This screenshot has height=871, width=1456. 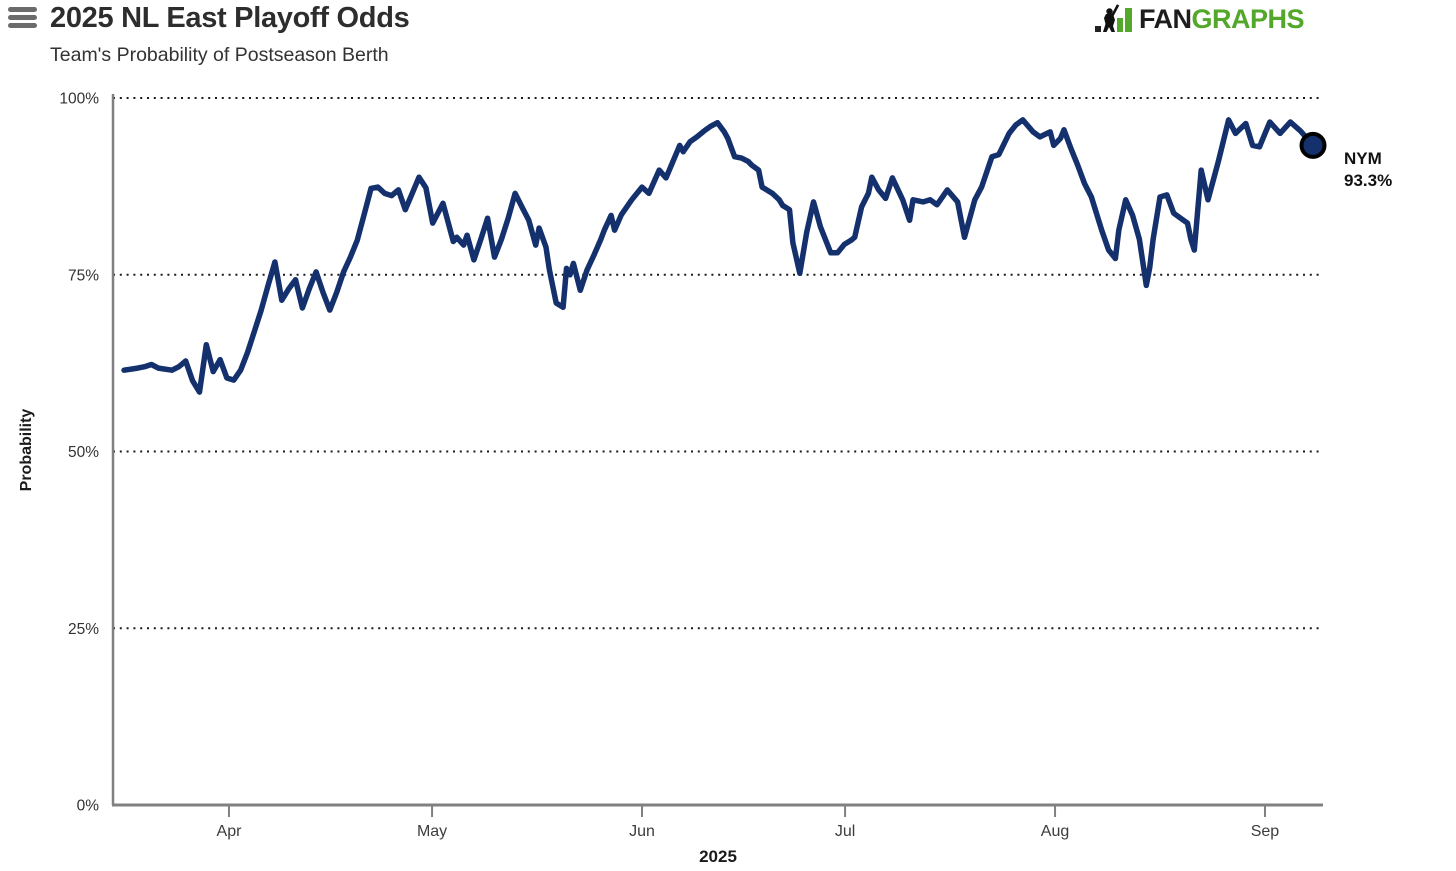 What do you see at coordinates (1165, 19) in the screenshot?
I see `logo-text-fan: FAN` at bounding box center [1165, 19].